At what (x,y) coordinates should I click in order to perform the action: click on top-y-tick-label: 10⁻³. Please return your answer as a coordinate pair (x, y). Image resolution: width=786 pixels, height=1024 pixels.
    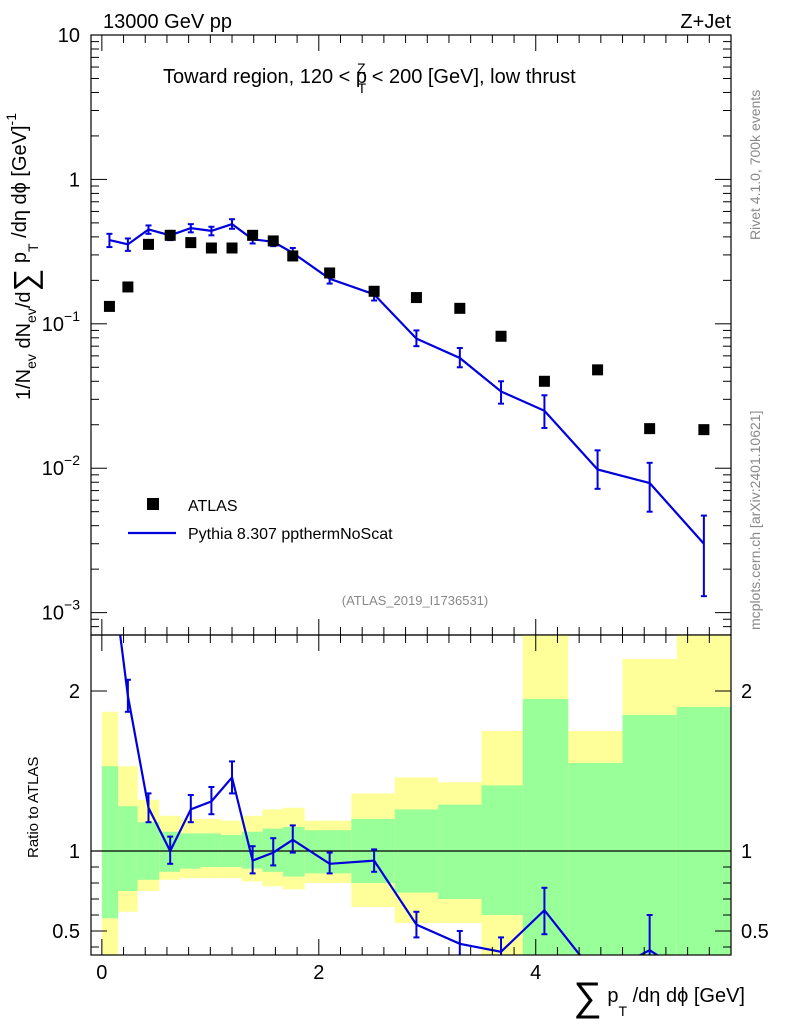
    Looking at the image, I should click on (61, 611).